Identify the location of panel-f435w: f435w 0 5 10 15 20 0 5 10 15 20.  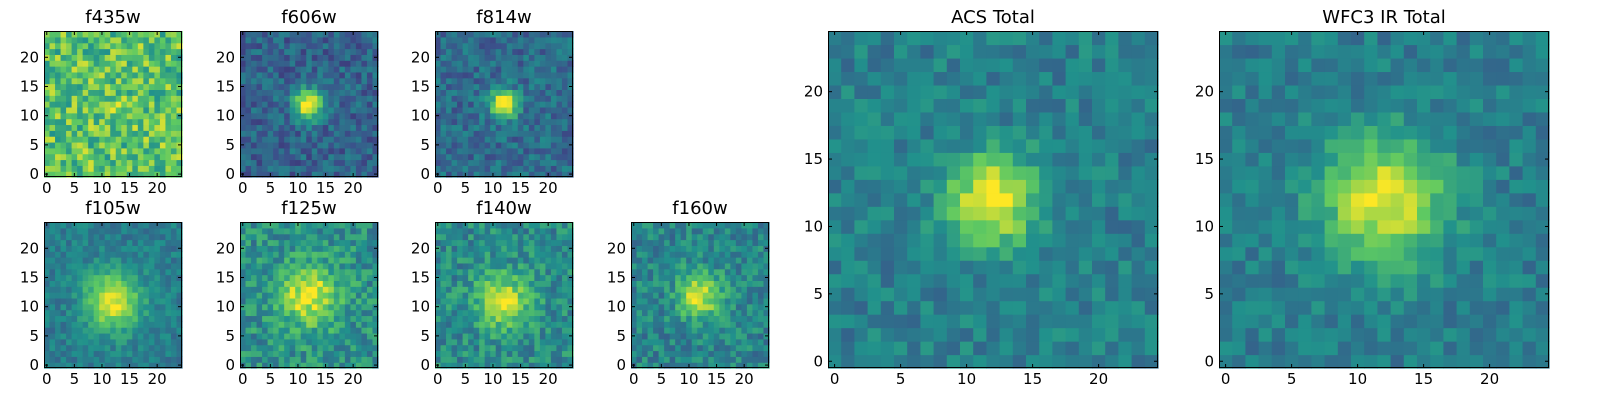
(101, 102).